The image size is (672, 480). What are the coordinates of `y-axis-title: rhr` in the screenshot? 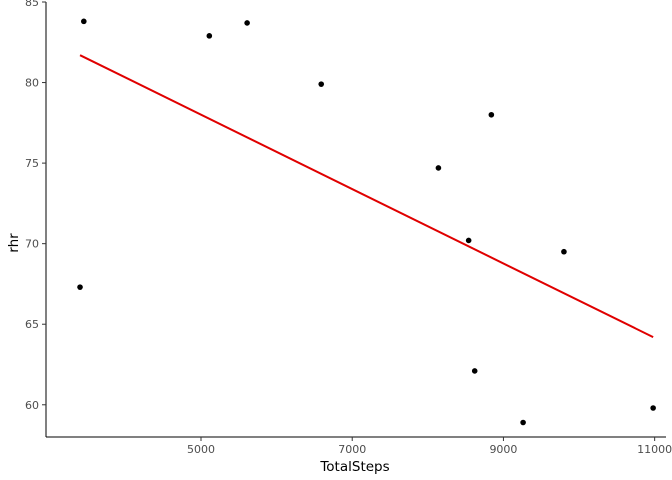 It's located at (14, 243).